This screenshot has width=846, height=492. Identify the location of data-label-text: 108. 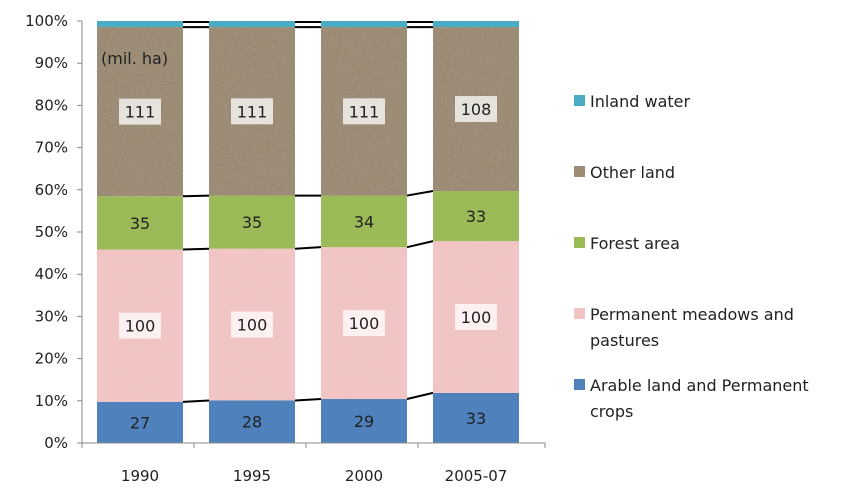
(476, 109).